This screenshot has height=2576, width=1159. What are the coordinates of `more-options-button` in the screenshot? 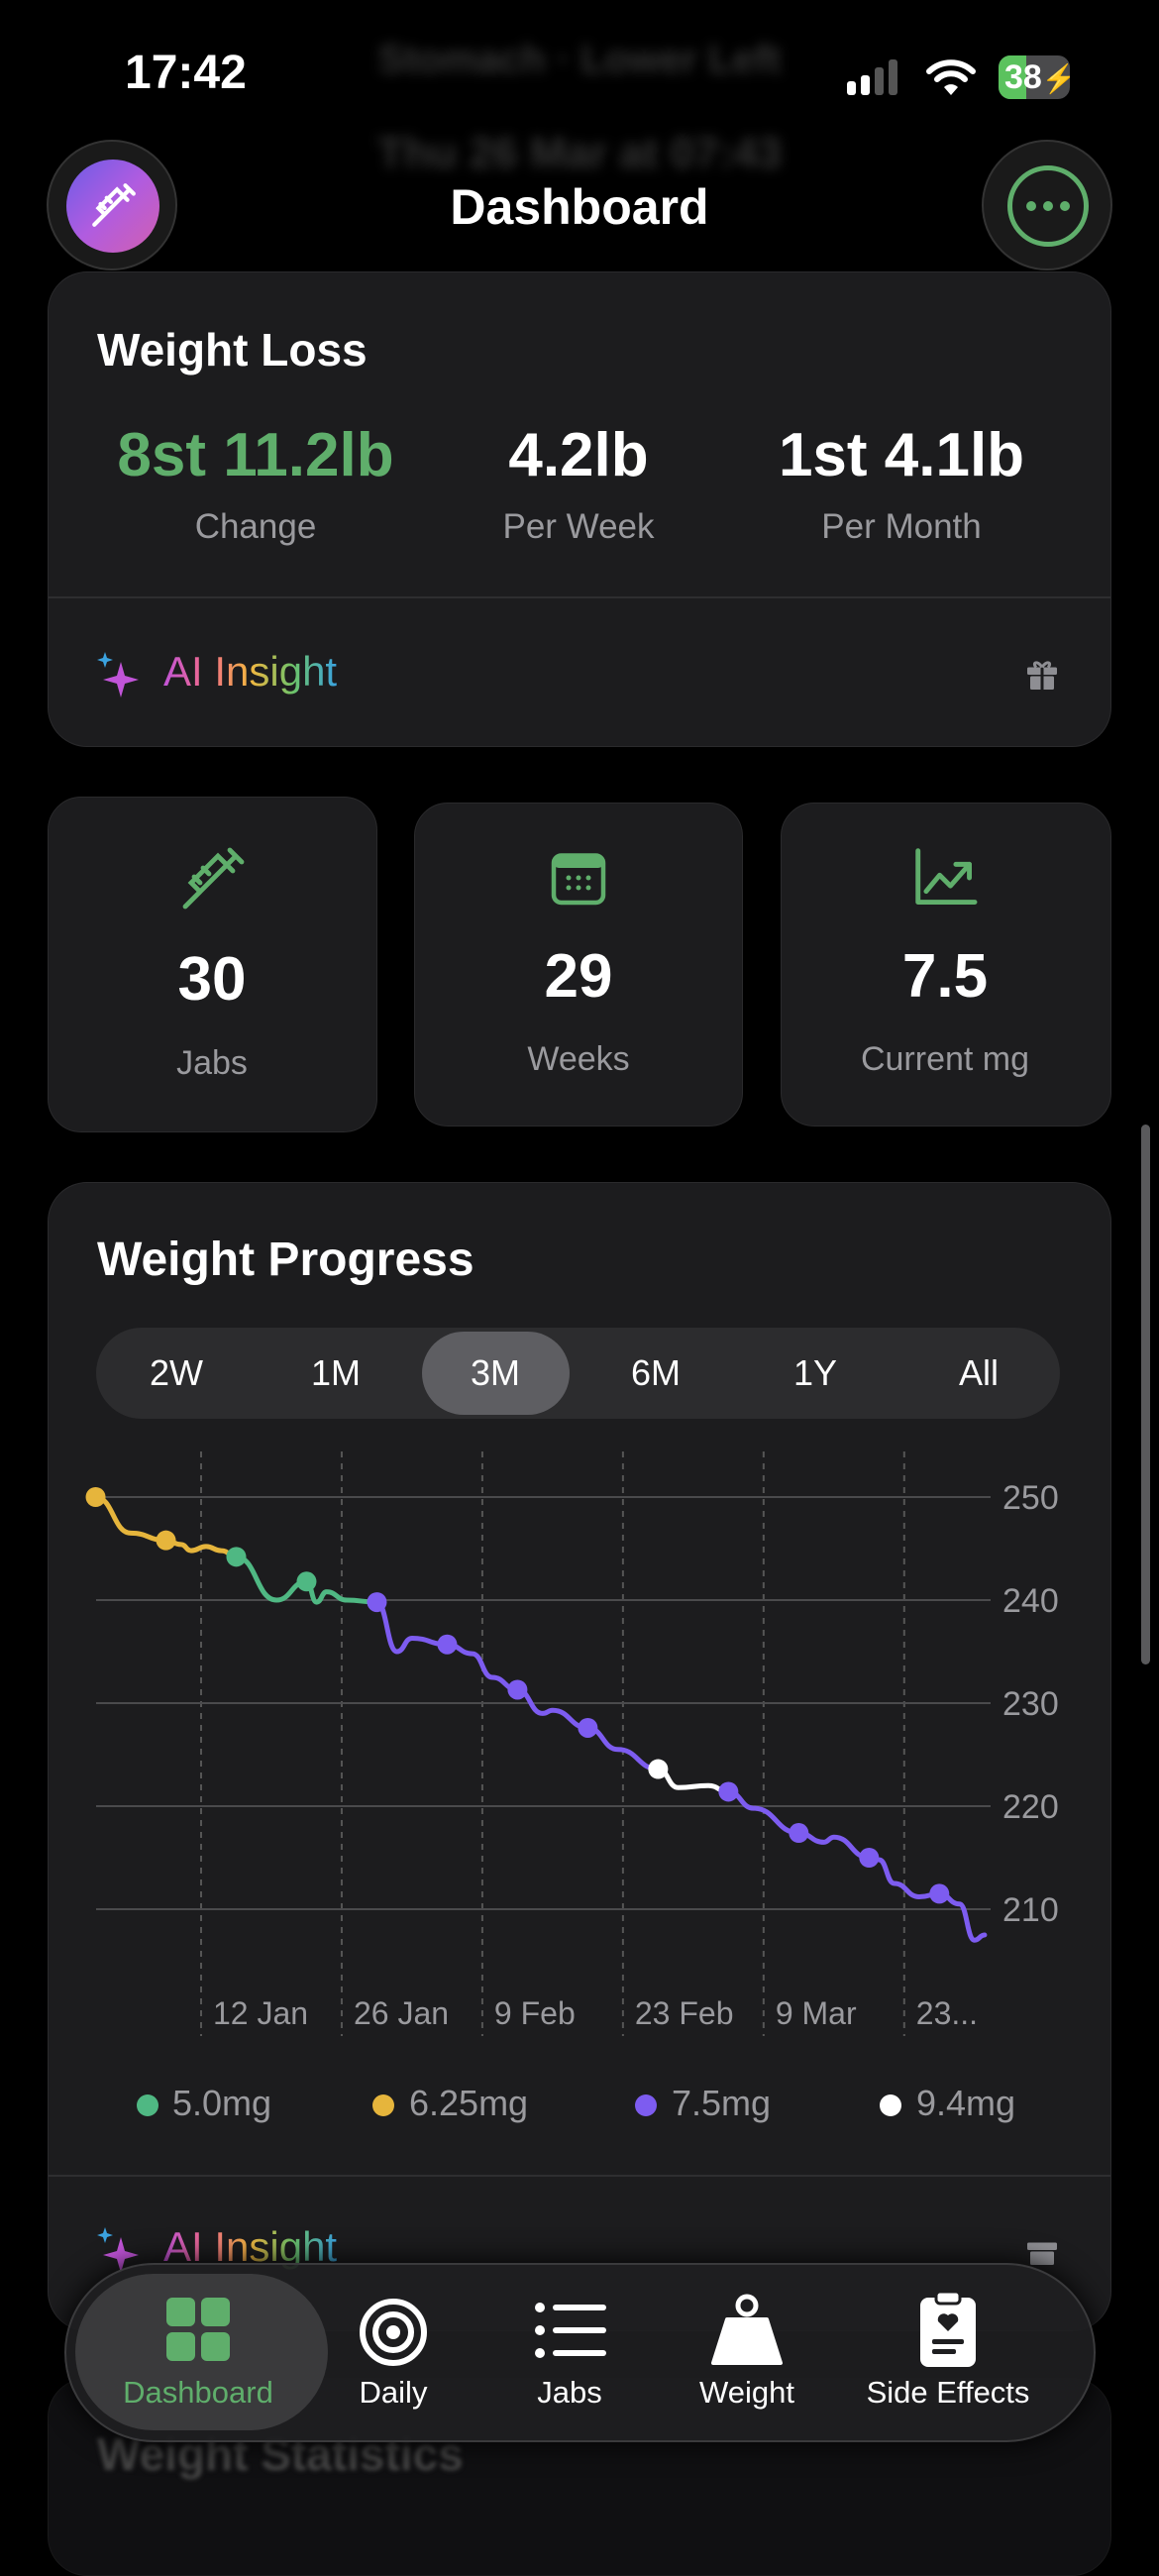 It's located at (1047, 205).